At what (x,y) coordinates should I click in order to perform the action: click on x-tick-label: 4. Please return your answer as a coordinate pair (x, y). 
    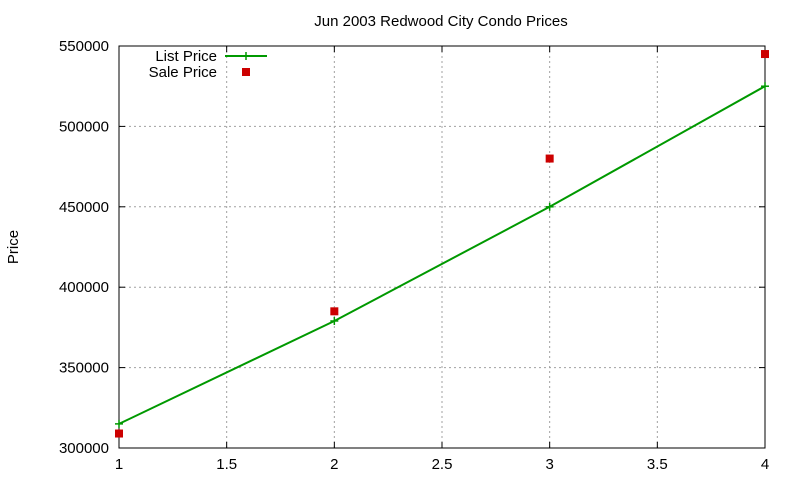
    Looking at the image, I should click on (765, 464).